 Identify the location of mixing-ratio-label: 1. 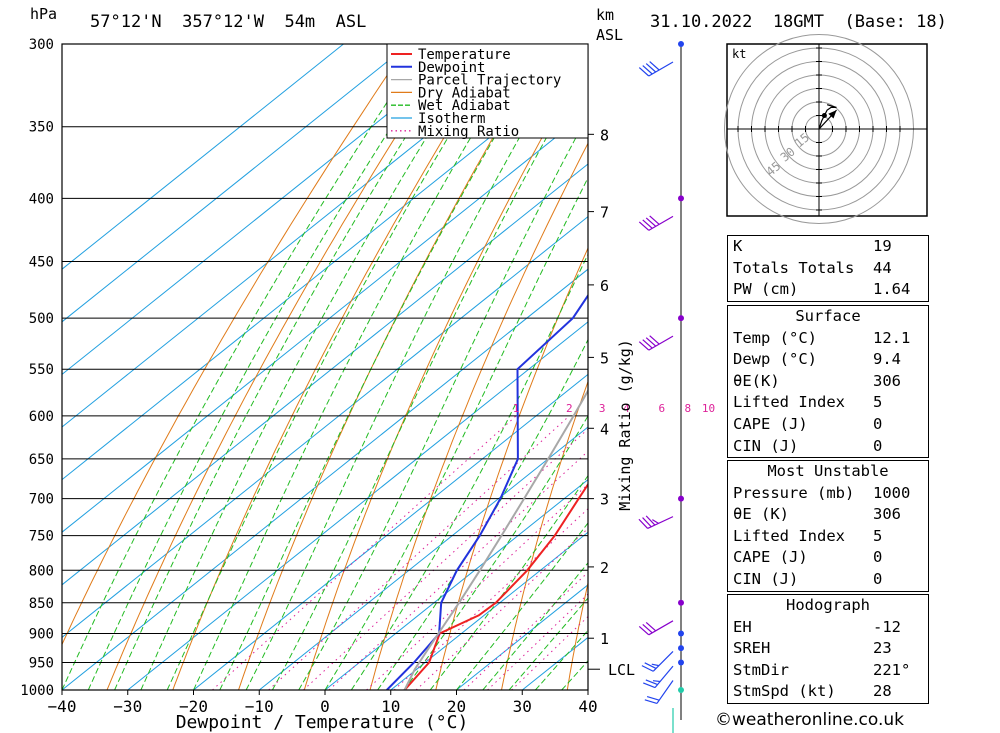
(516, 408).